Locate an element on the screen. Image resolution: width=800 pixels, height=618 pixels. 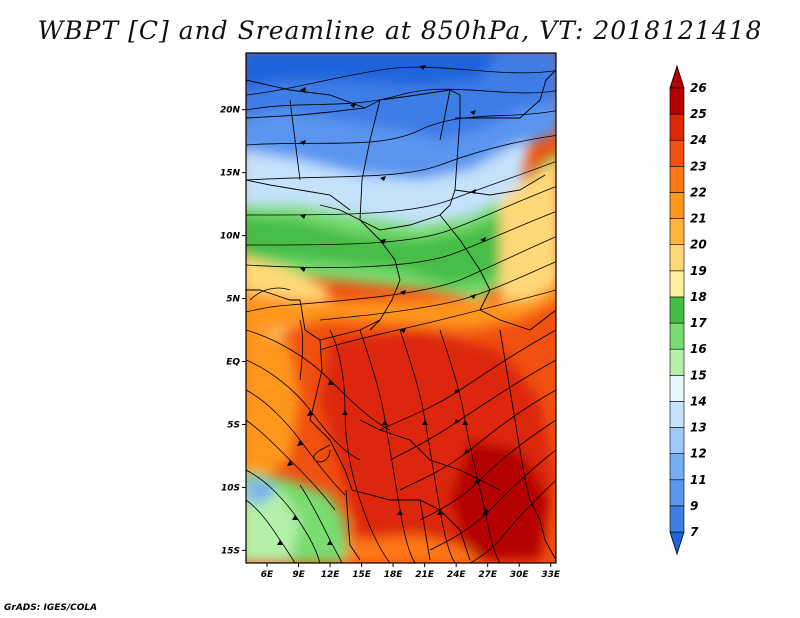
colorbar-label: 26 is located at coordinates (698, 88).